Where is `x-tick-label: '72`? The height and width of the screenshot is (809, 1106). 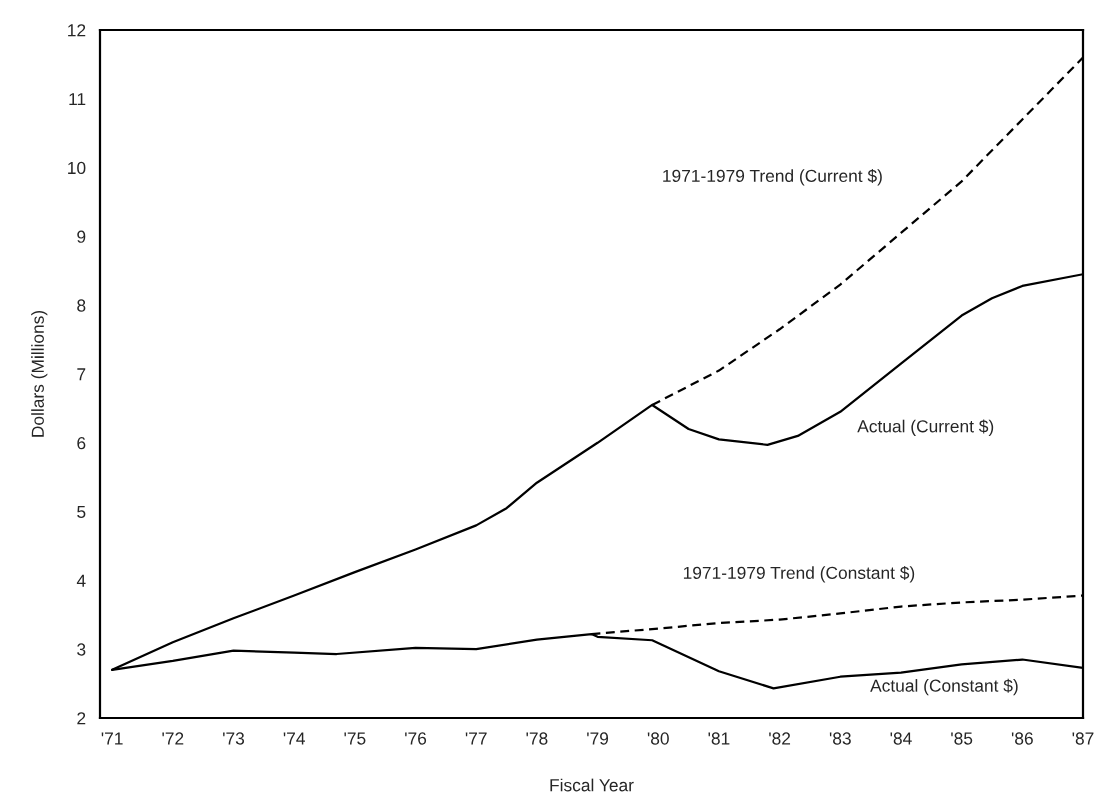 x-tick-label: '72 is located at coordinates (173, 738).